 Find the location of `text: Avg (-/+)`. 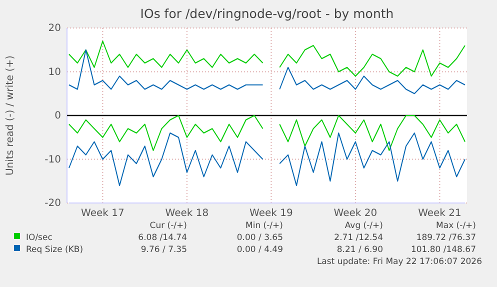

text: Avg (-/+) is located at coordinates (363, 226).